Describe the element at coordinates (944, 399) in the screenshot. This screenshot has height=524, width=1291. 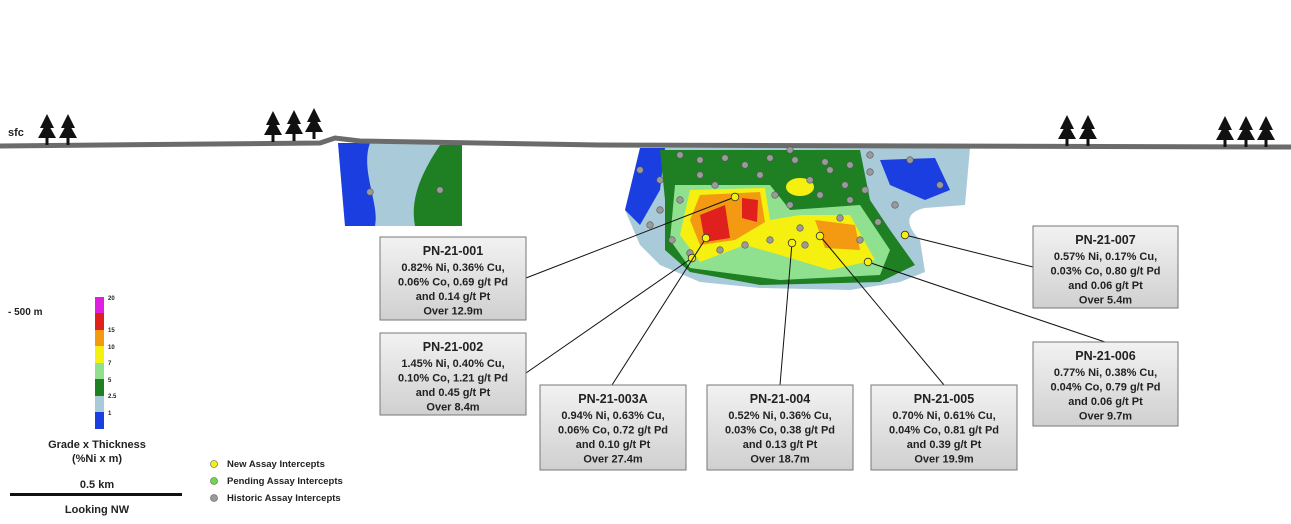
I see `callout-title: PN-21-005` at that location.